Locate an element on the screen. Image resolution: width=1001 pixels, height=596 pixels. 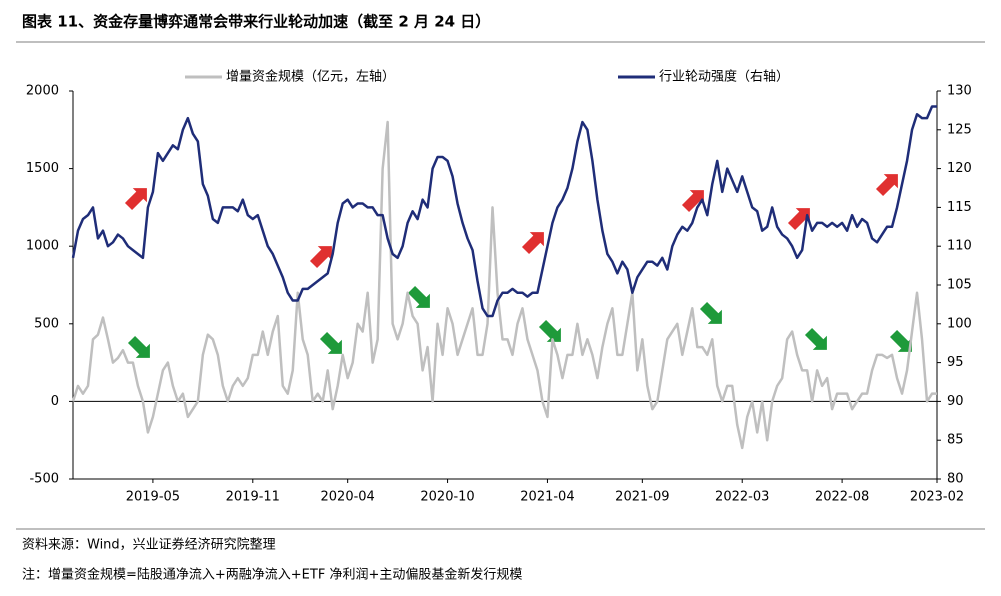
x-tick-label: 2022-03 is located at coordinates (742, 497).